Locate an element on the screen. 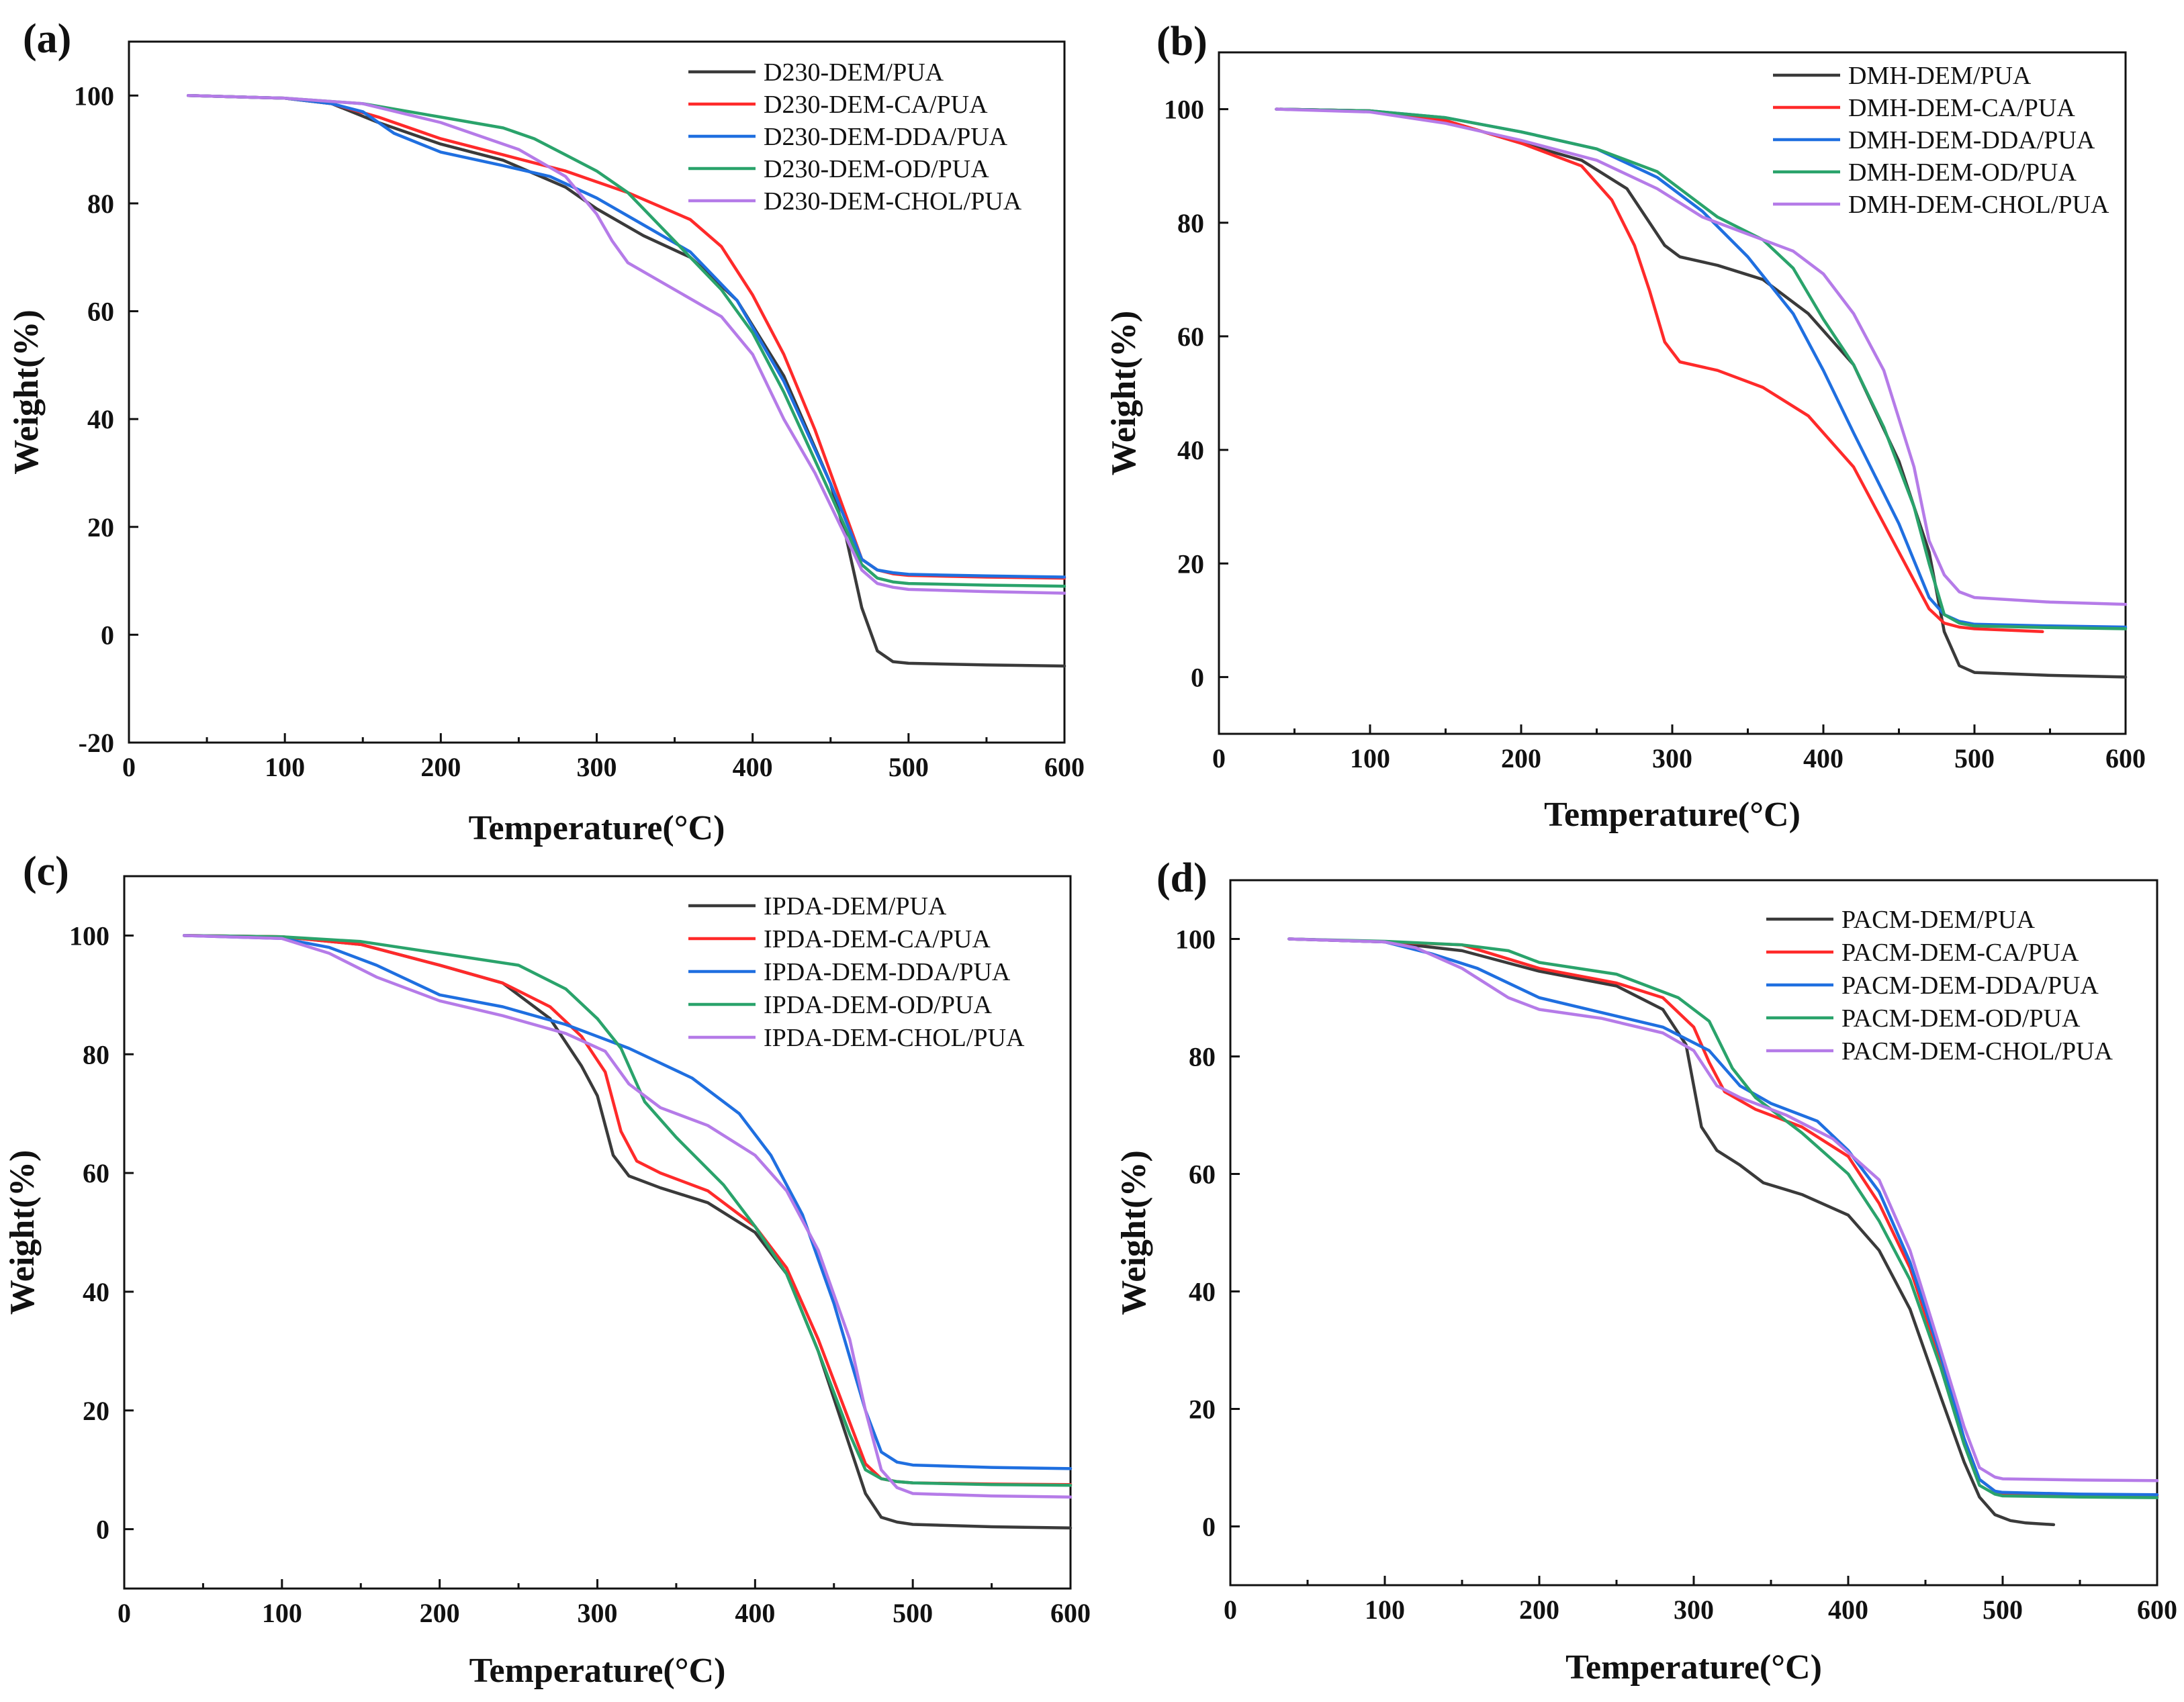  panel-letter: (d) is located at coordinates (1182, 878).